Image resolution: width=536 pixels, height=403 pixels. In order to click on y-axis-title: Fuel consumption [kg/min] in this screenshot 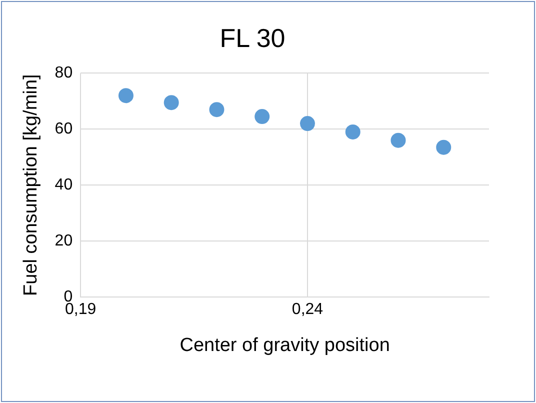, I will do `click(31, 185)`.